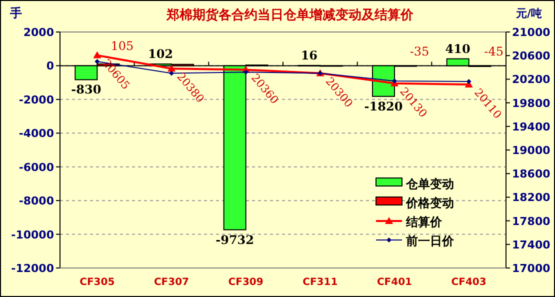  Describe the element at coordinates (531, 245) in the screenshot. I see `y2-tick-label: 17400` at that location.